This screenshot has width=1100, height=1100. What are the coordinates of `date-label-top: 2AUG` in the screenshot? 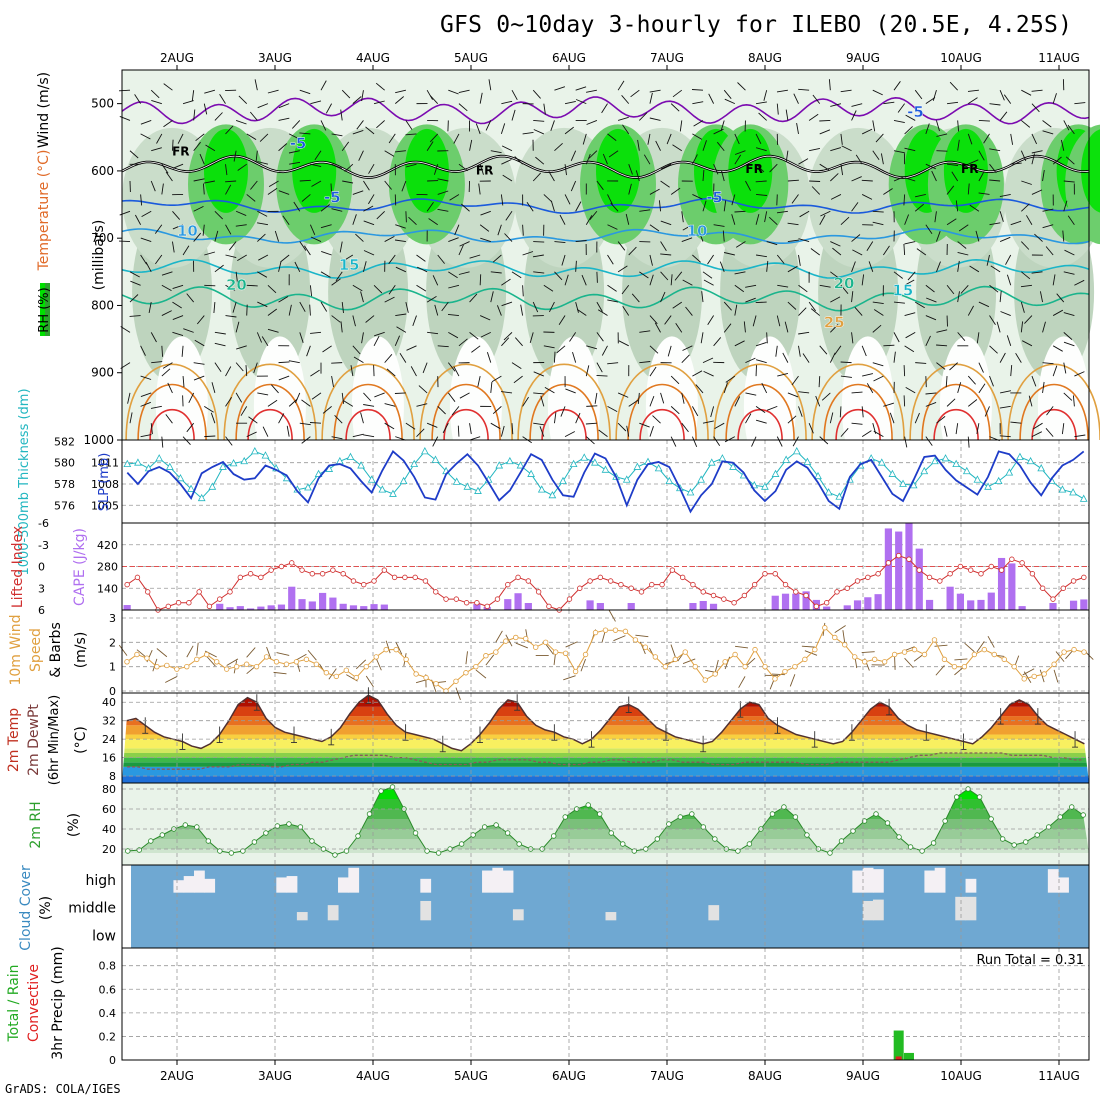 It's located at (177, 58).